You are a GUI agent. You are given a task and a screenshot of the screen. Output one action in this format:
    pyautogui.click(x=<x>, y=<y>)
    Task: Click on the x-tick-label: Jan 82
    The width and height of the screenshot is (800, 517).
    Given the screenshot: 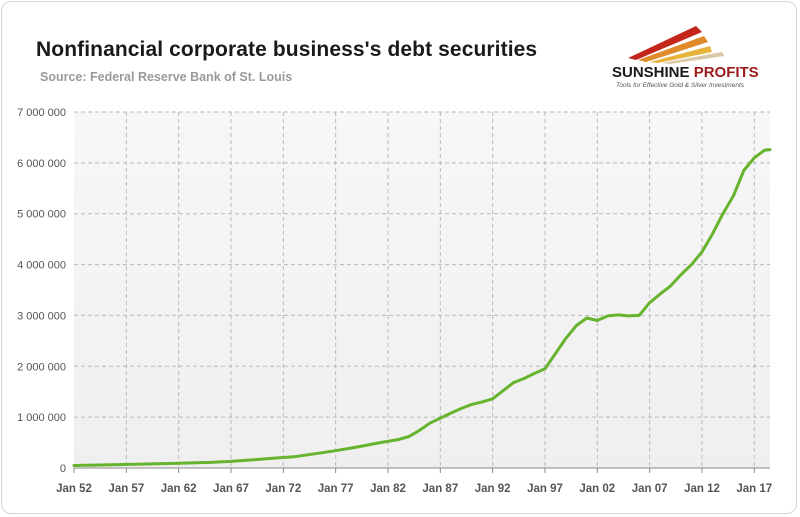 What is the action you would take?
    pyautogui.click(x=388, y=489)
    